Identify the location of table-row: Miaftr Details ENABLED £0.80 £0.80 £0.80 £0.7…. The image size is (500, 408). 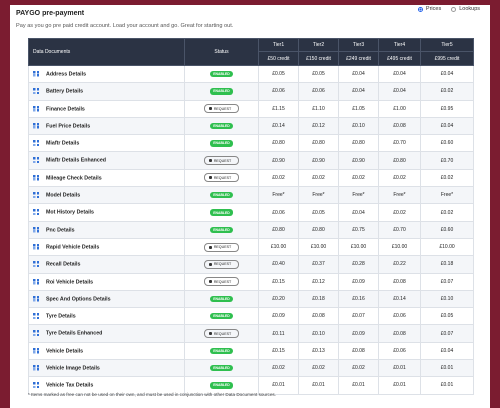
(251, 143).